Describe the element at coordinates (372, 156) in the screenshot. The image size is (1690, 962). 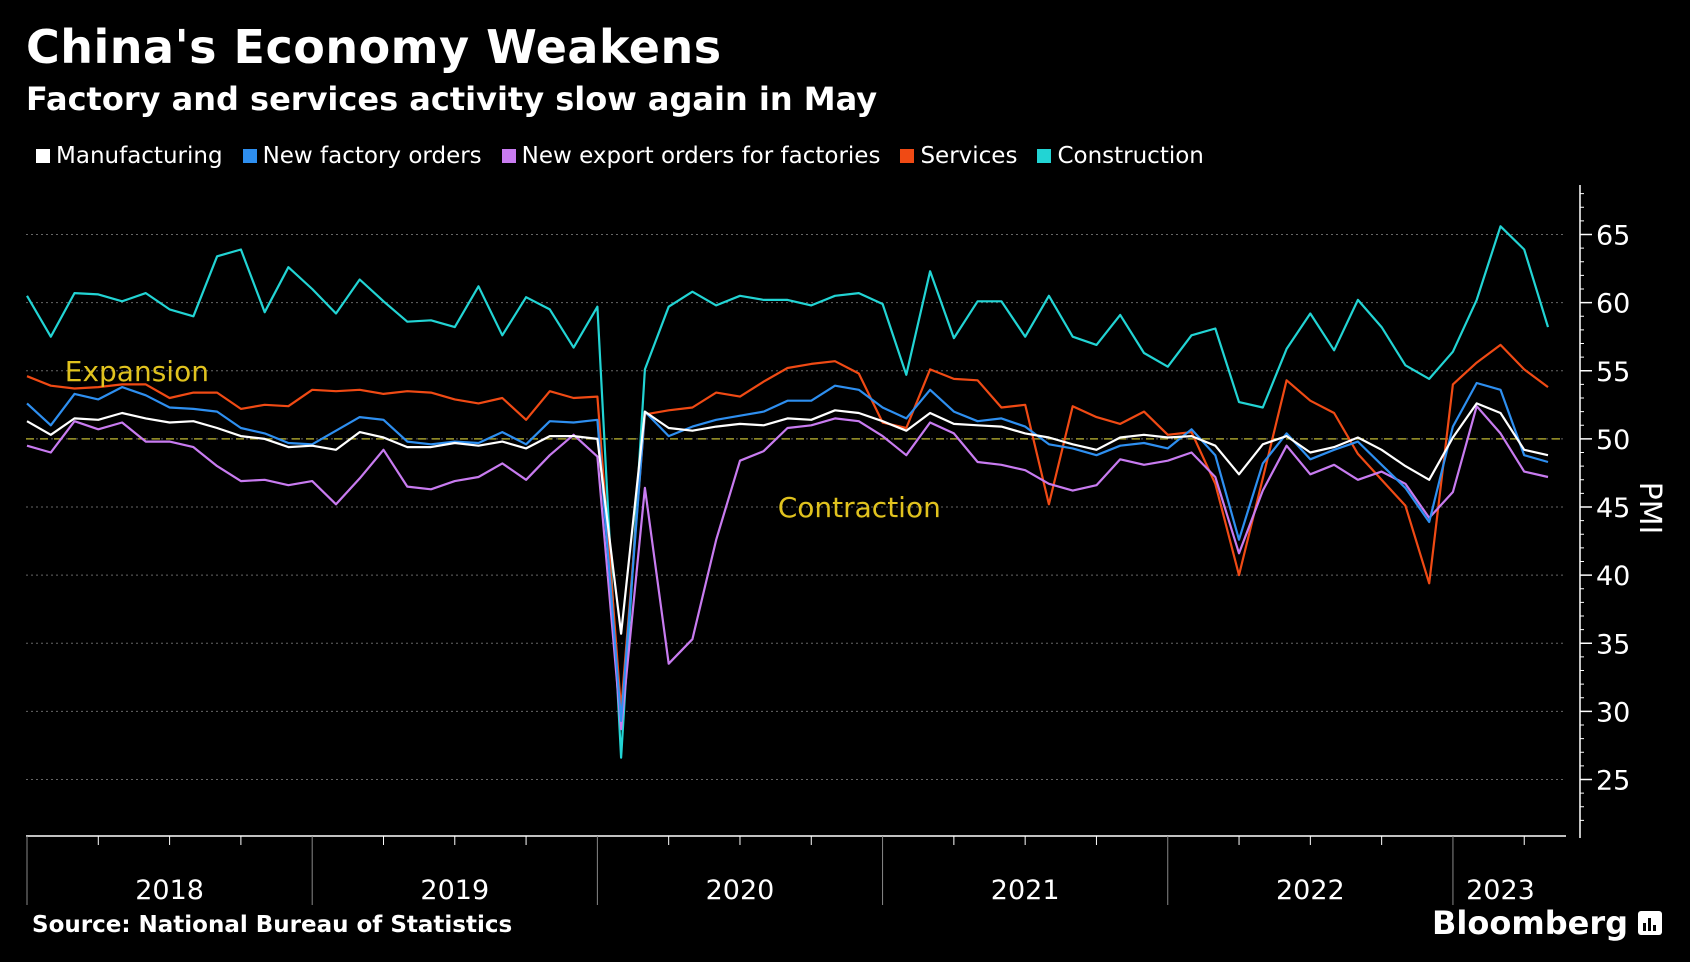
I see `legend-label: New factory orders` at that location.